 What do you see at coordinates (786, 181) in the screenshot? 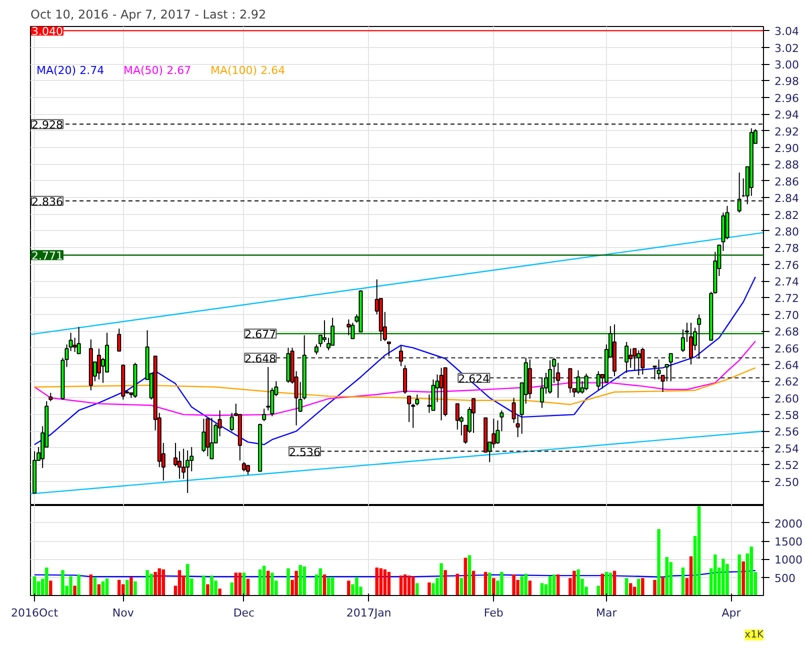
I see `y-tick-label: 2.86` at bounding box center [786, 181].